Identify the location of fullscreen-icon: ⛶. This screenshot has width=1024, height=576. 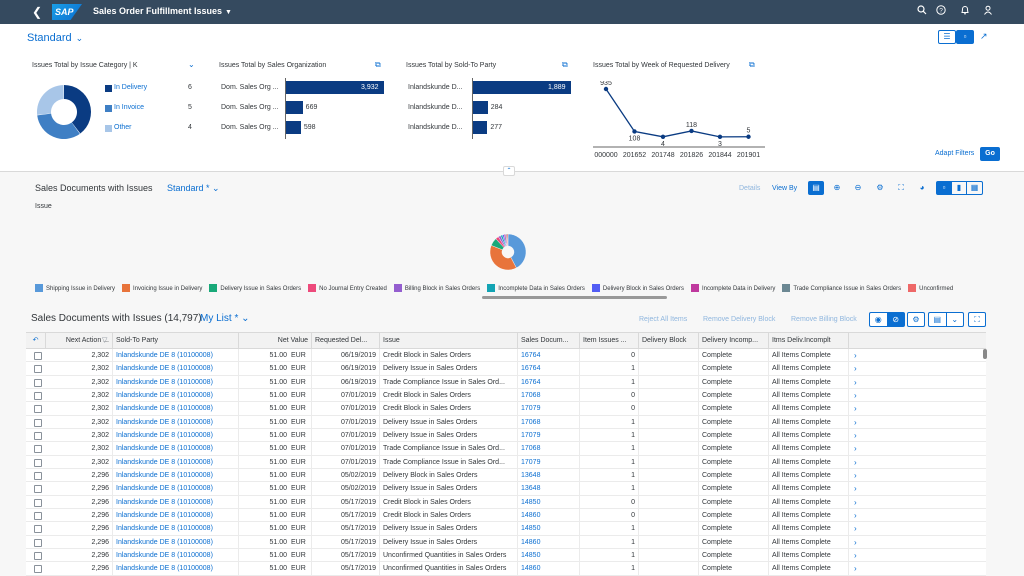
(901, 187).